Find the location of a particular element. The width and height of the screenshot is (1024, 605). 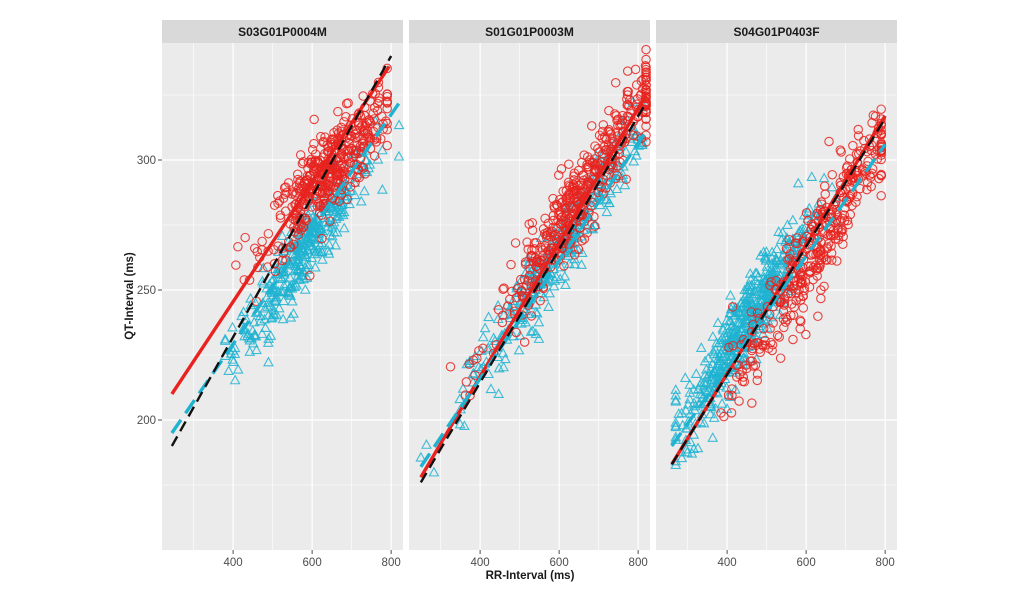

x-axis-title: RR-Interval (ms) is located at coordinates (530, 576).